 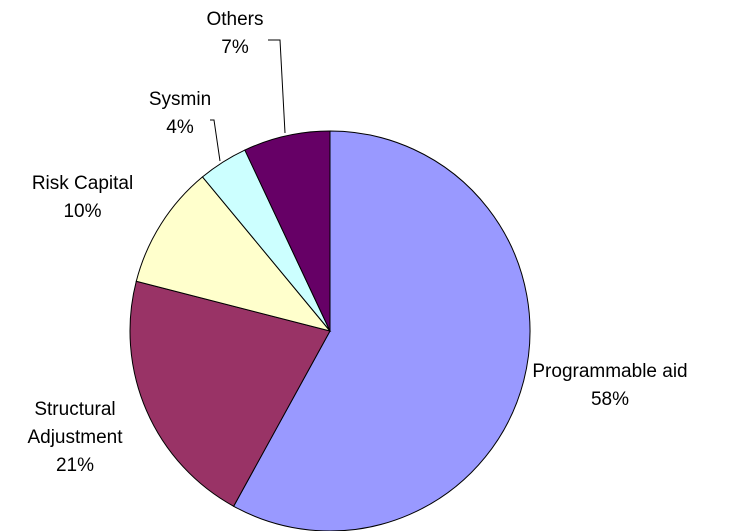 I want to click on category-name: Sysmin, so click(x=180, y=99).